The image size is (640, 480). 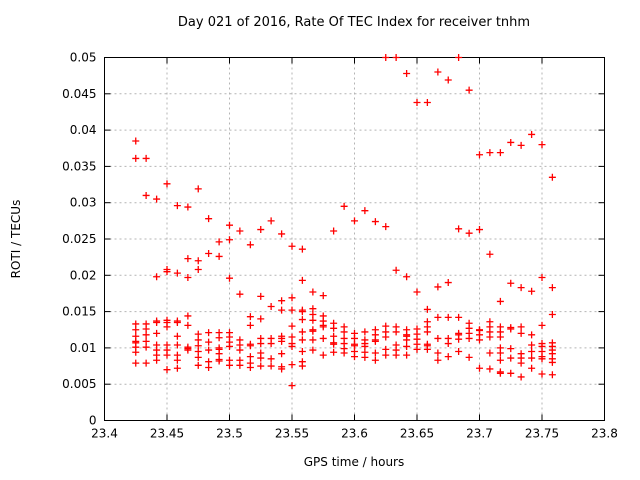 I want to click on x-tick-label: 23.8, so click(x=604, y=434).